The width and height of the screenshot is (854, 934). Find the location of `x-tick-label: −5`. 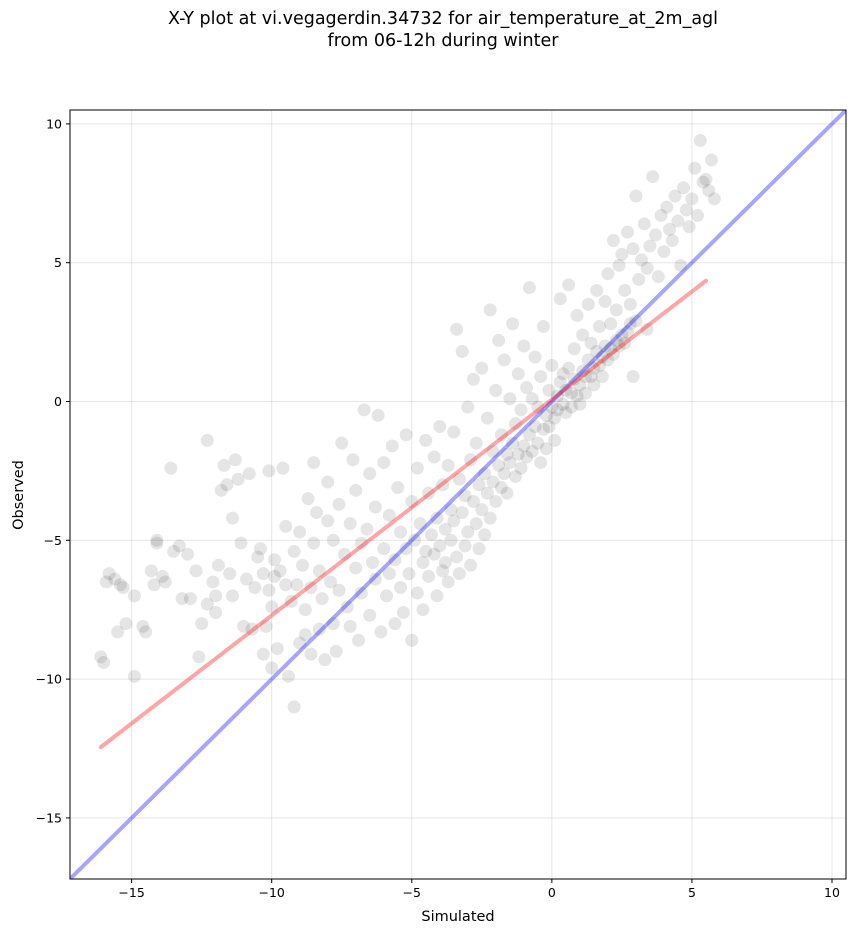

x-tick-label: −5 is located at coordinates (412, 892).